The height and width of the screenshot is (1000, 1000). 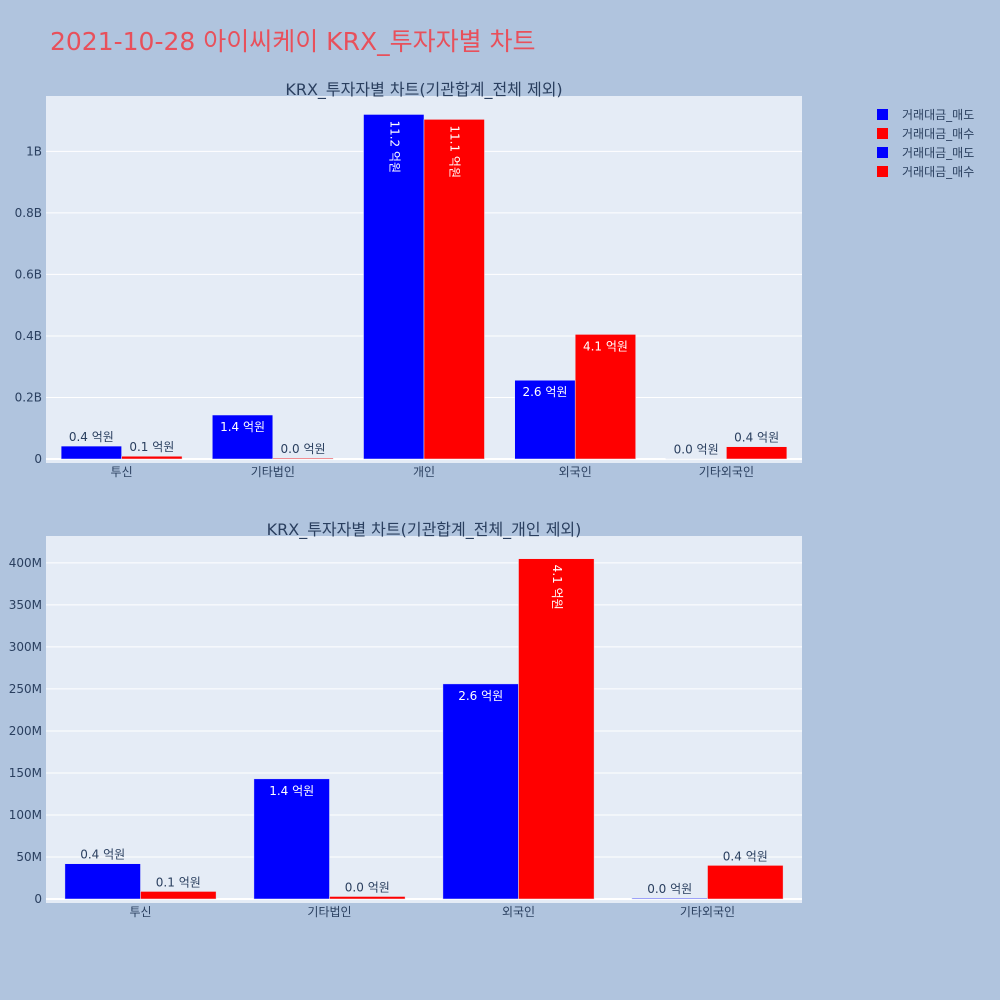 I want to click on y-tick-label: 400M, so click(x=25, y=563).